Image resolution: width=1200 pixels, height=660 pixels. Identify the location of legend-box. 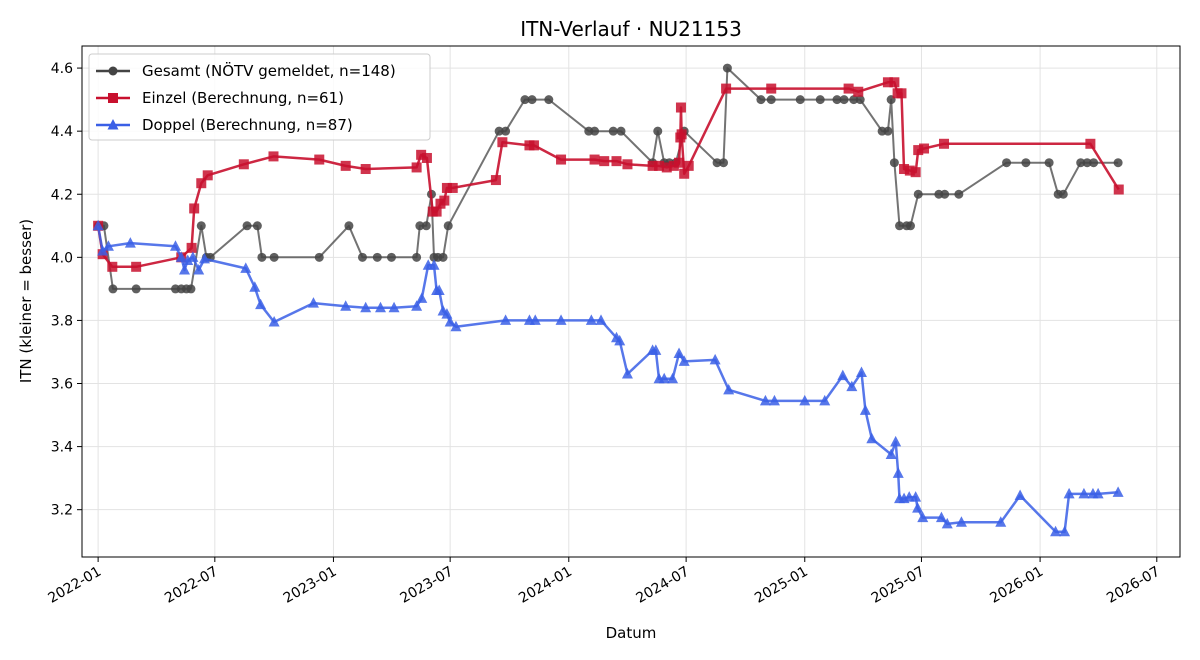
(259, 97).